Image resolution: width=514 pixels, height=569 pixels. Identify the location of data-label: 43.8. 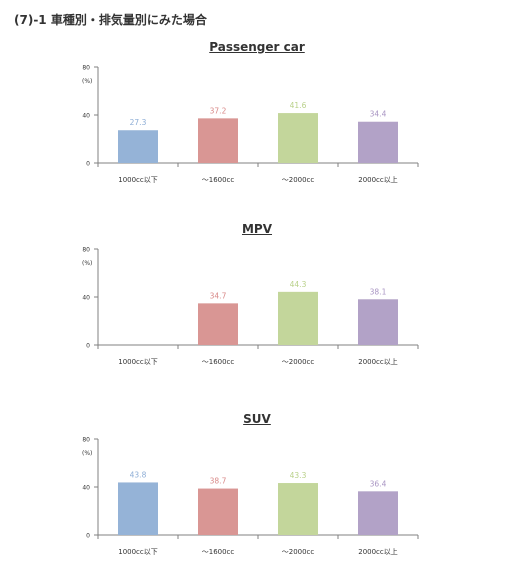
(138, 474).